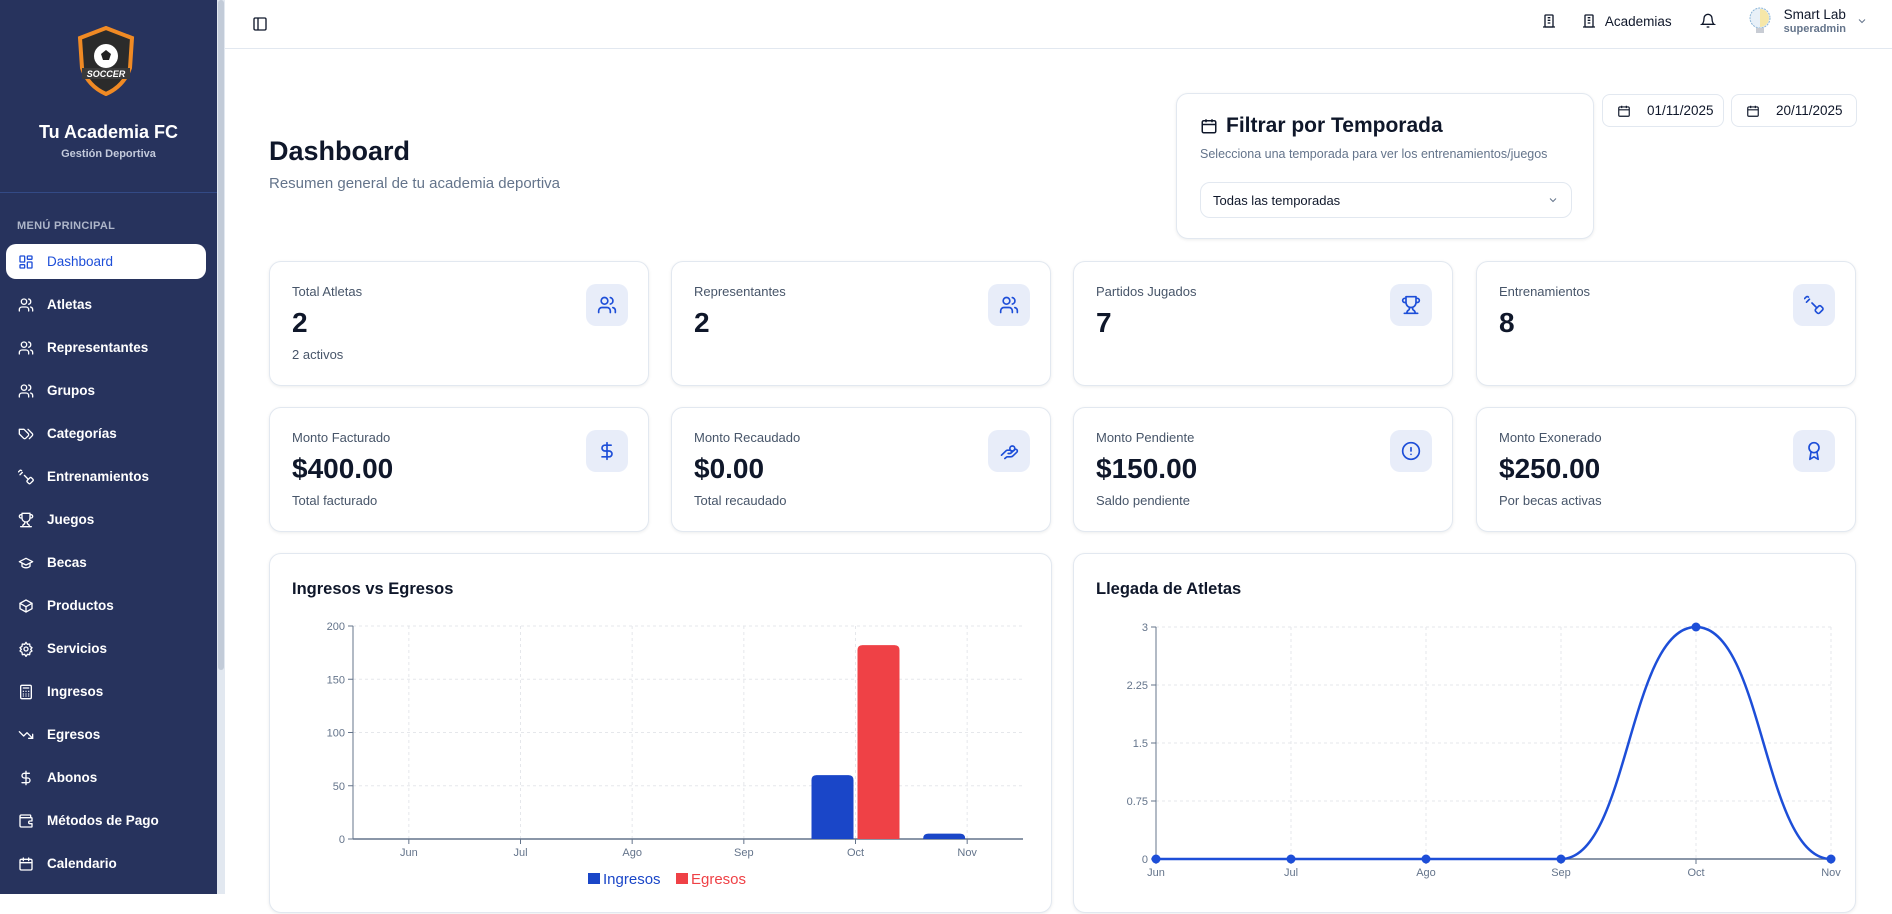  Describe the element at coordinates (106, 691) in the screenshot. I see `sidebar-item-ingresos: Ingresos` at that location.